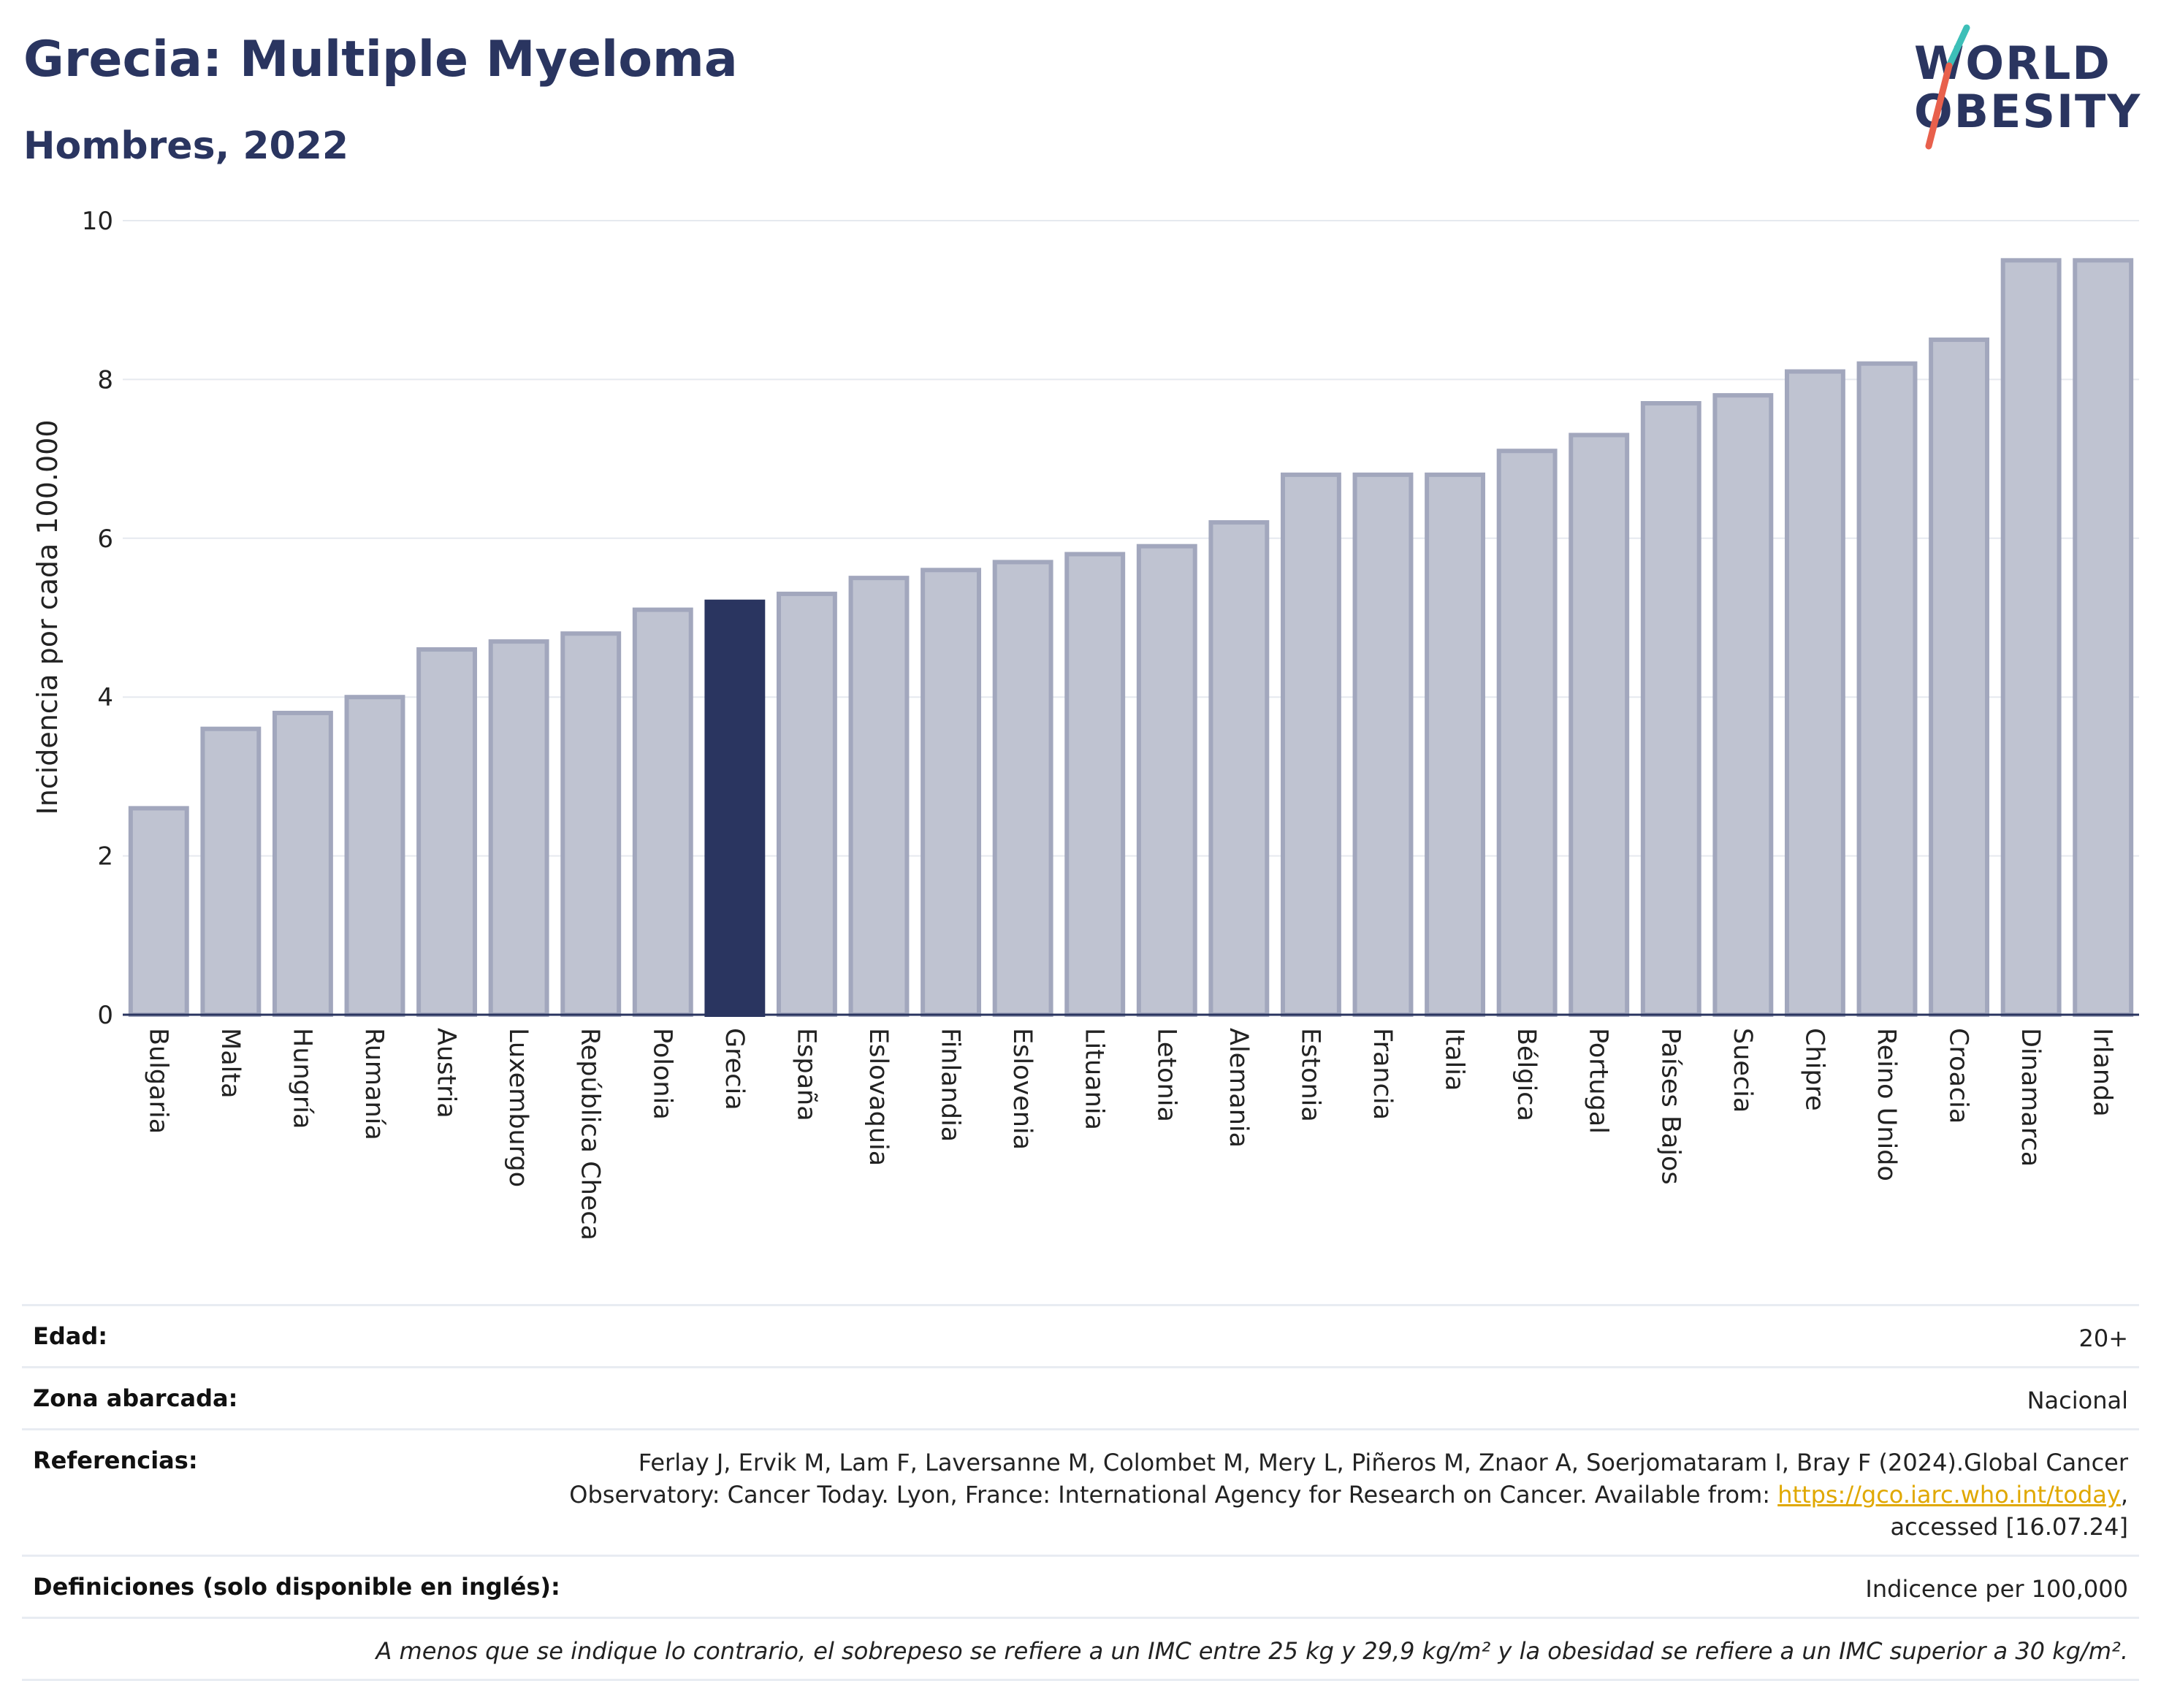 The height and width of the screenshot is (1708, 2161). What do you see at coordinates (1080, 1335) in the screenshot?
I see `info-row-edad: Edad: 20+` at bounding box center [1080, 1335].